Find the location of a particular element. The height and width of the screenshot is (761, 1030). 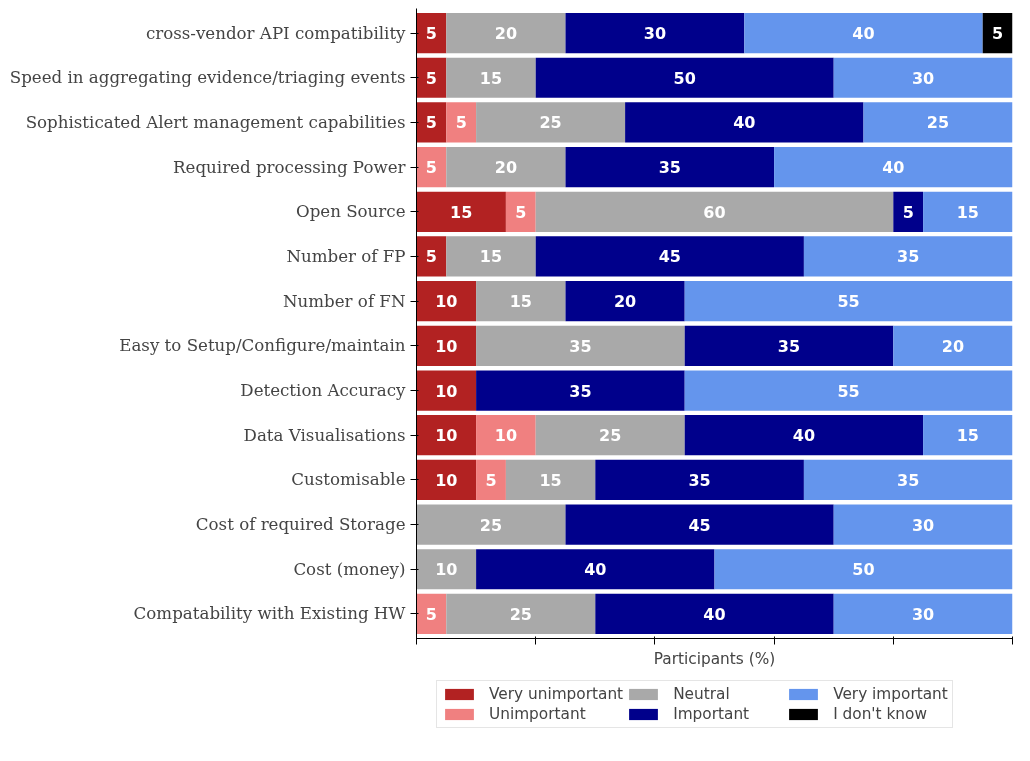

y-tick-label: Speed in aggregating evidence/triaging events is located at coordinates (207, 78).